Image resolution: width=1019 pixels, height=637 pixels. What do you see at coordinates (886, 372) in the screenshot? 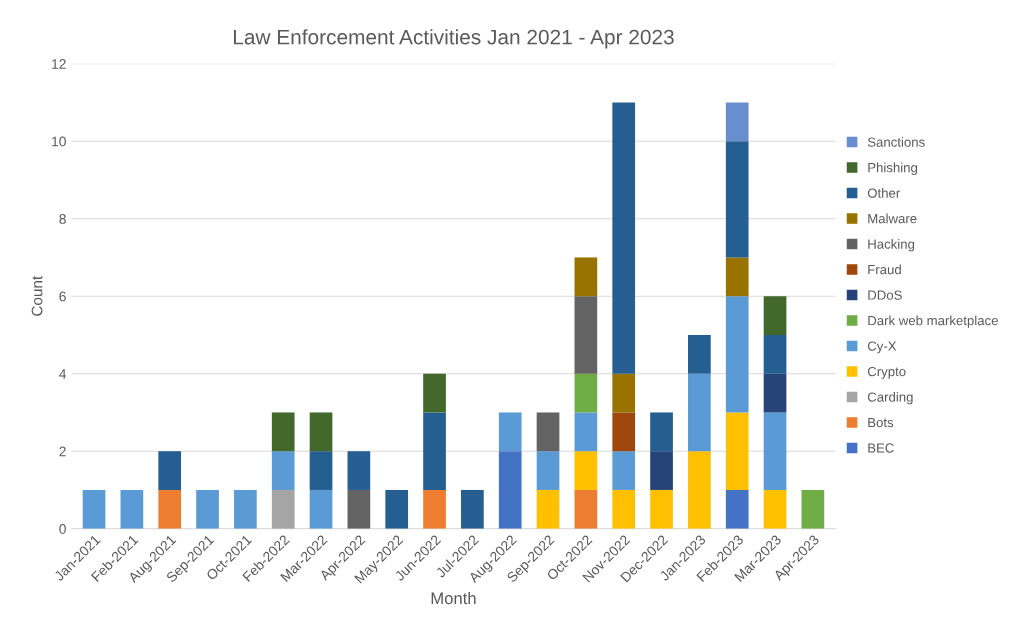
I see `legend-label: Crypto` at bounding box center [886, 372].